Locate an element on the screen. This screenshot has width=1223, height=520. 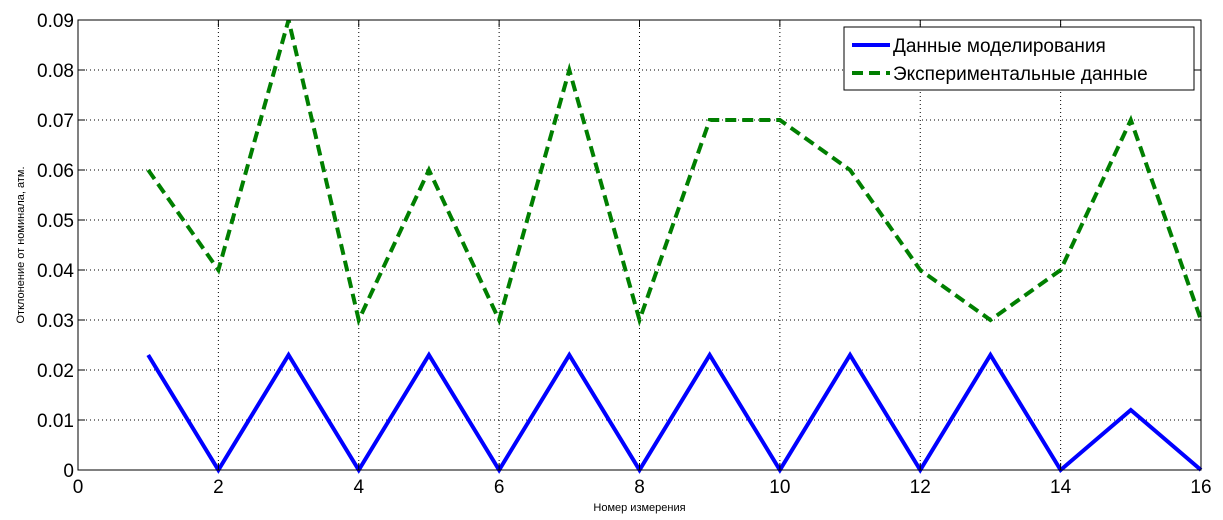
legend-entry-2: Экспериментальные данные is located at coordinates (1020, 74).